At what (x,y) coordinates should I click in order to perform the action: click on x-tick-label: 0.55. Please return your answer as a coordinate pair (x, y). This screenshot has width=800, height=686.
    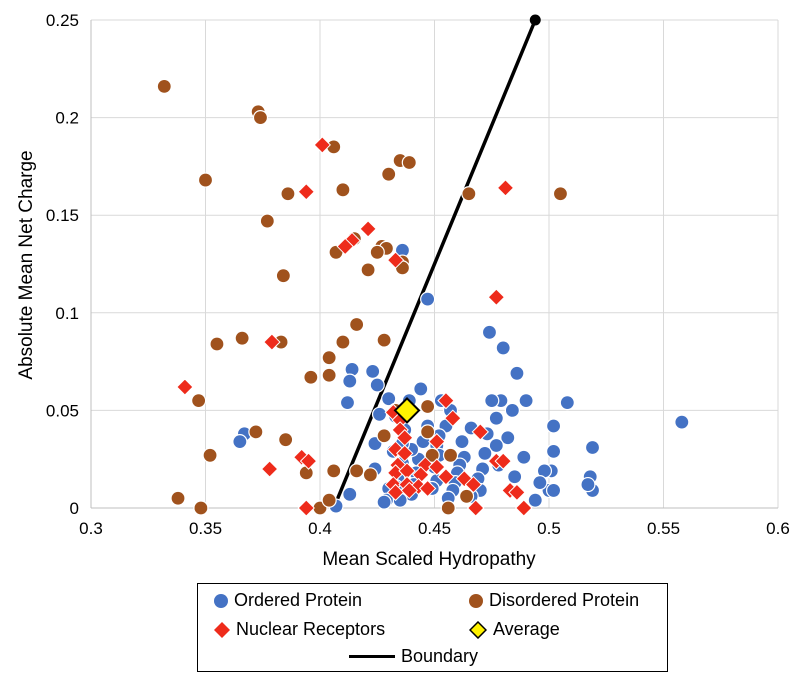
    Looking at the image, I should click on (663, 528).